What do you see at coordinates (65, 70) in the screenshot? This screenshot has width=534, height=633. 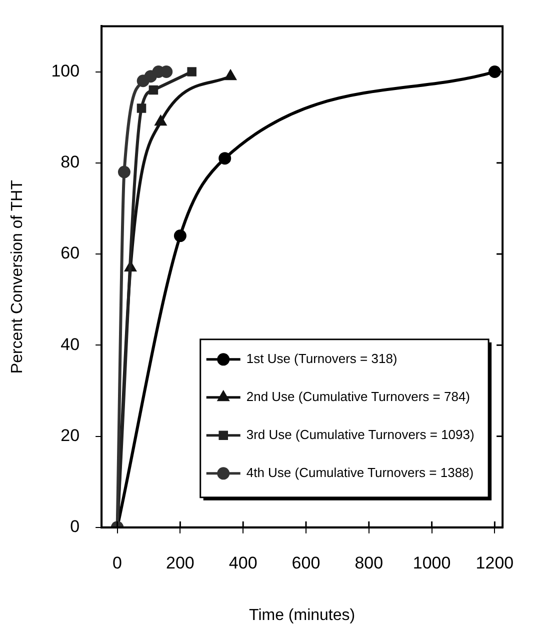 I see `y-tick-label: 100` at bounding box center [65, 70].